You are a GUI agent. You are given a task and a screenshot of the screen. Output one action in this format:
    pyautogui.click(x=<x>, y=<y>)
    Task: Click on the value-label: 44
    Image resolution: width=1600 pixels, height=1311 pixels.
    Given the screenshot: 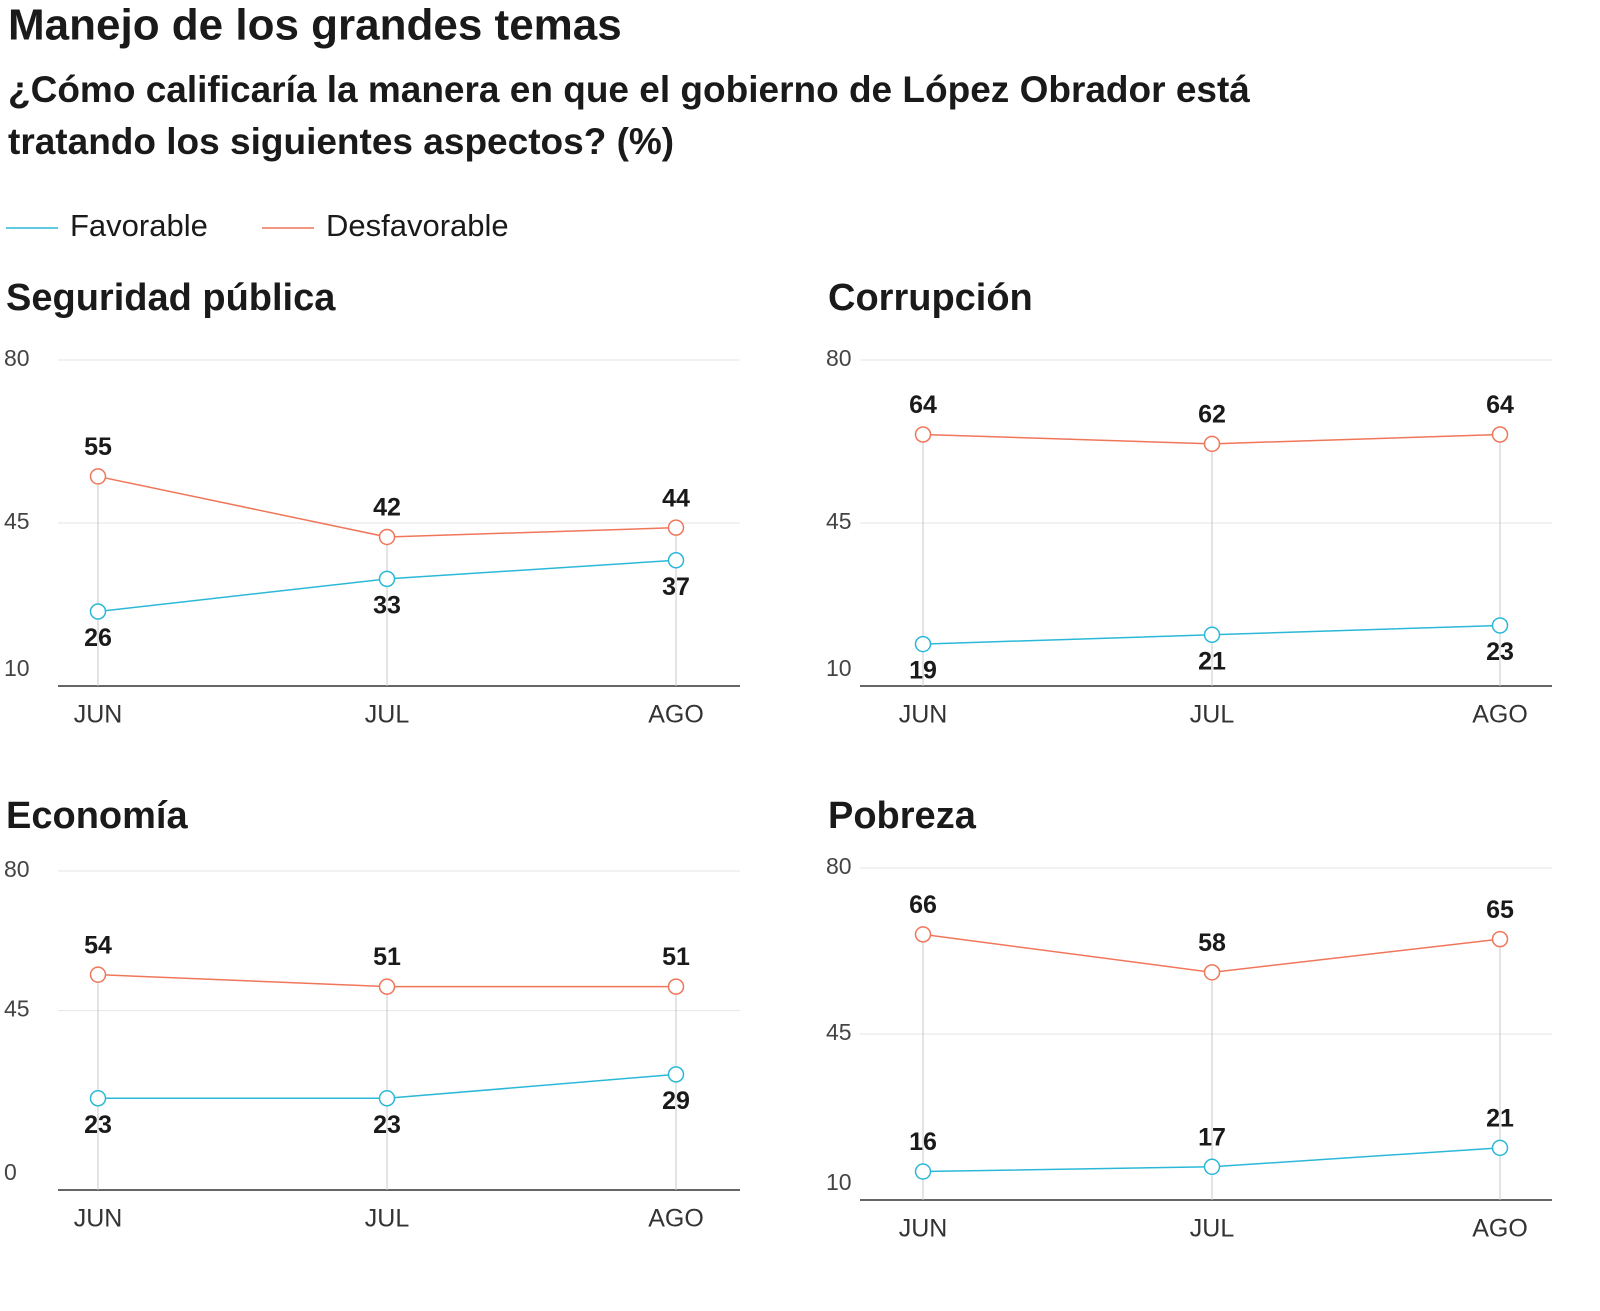 What is the action you would take?
    pyautogui.click(x=676, y=498)
    